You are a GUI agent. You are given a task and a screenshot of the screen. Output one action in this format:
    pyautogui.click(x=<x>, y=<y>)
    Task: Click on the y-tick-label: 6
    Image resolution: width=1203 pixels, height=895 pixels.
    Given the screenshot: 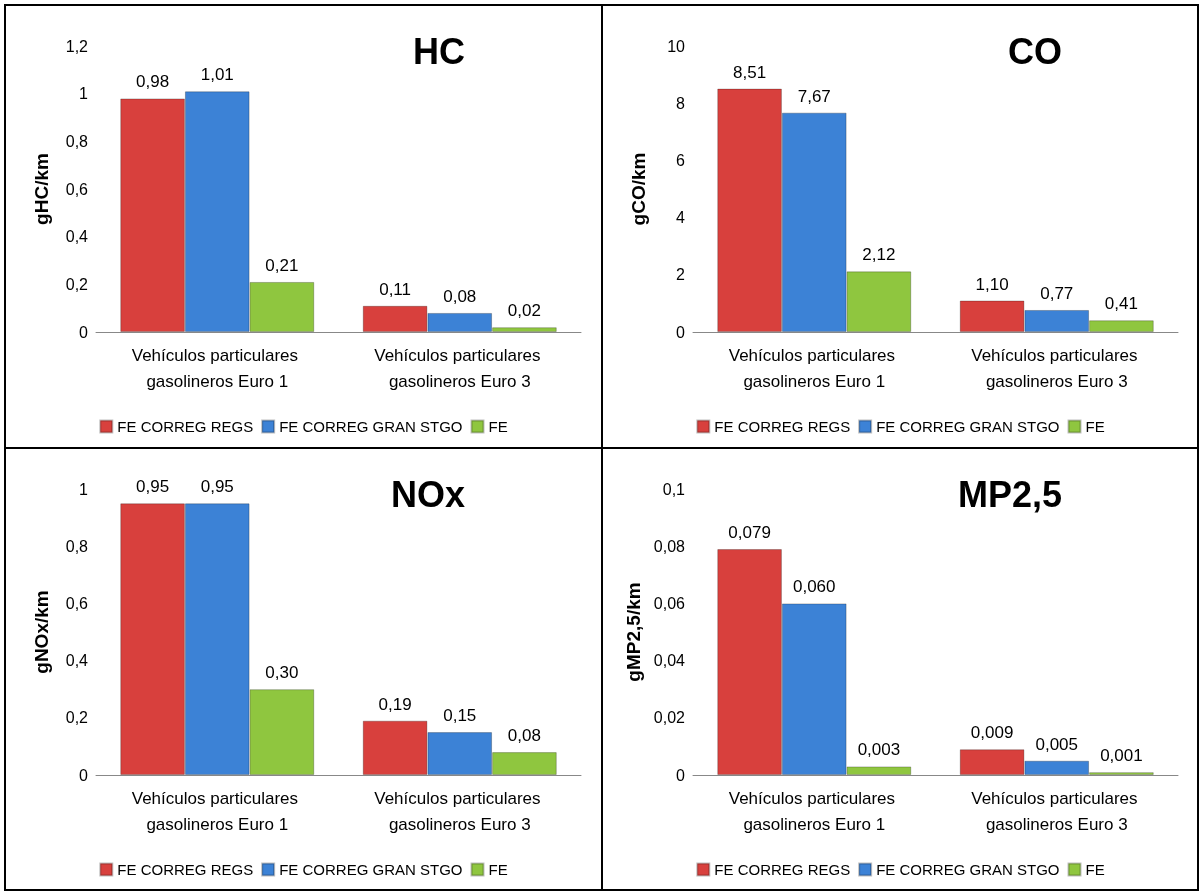 What is the action you would take?
    pyautogui.click(x=680, y=160)
    